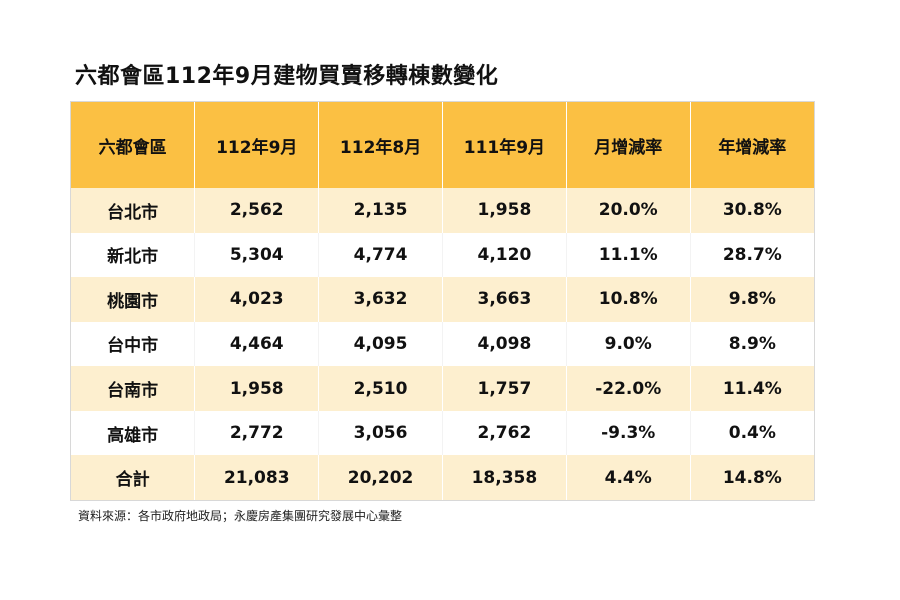 The image size is (900, 600). What do you see at coordinates (752, 299) in the screenshot?
I see `cell-rate: 9.8%` at bounding box center [752, 299].